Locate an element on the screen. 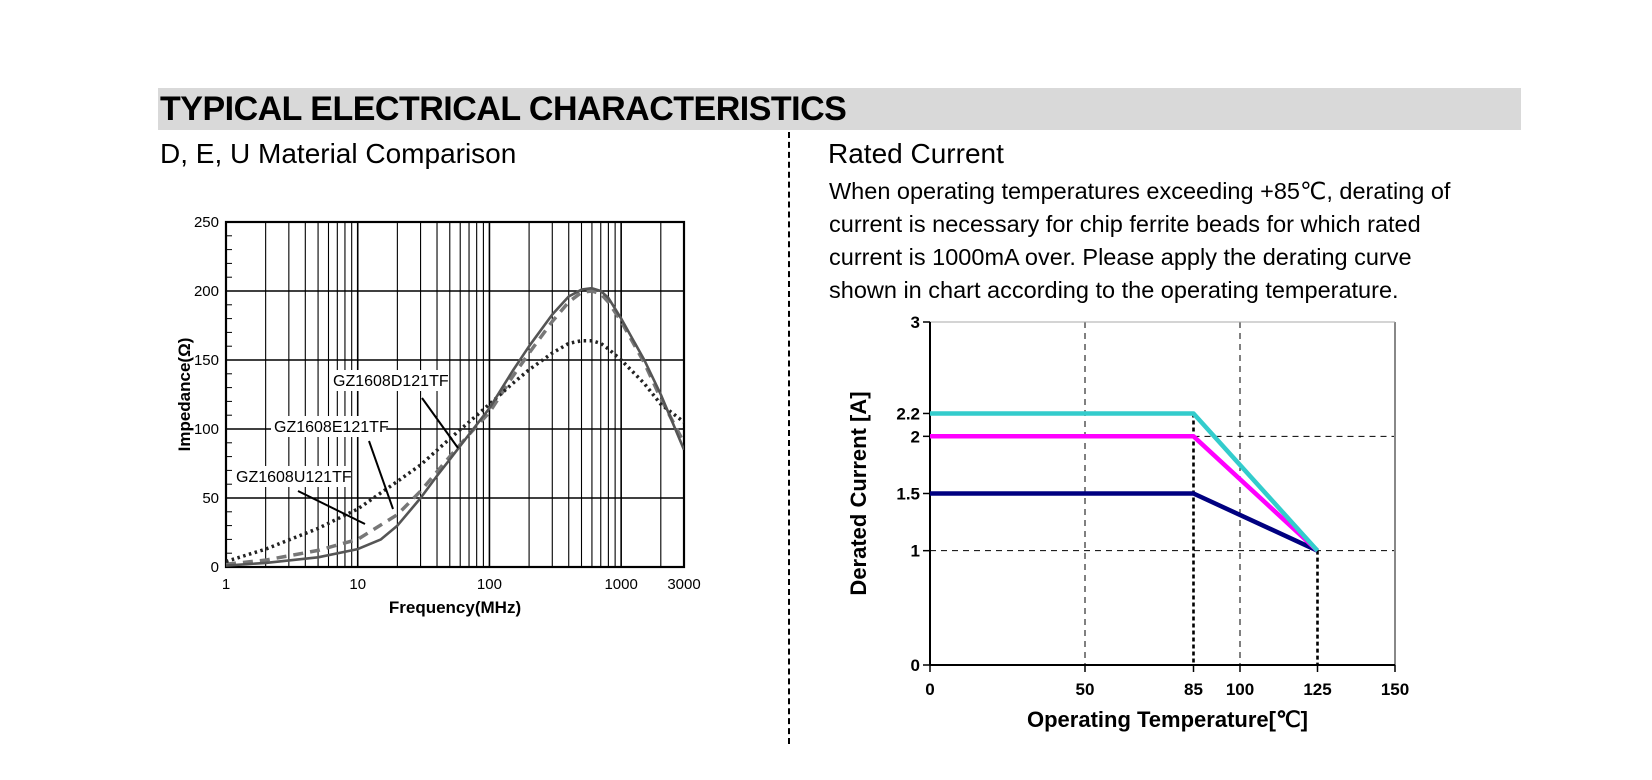 This screenshot has height=780, width=1652. y-tick-label: 100 is located at coordinates (206, 429).